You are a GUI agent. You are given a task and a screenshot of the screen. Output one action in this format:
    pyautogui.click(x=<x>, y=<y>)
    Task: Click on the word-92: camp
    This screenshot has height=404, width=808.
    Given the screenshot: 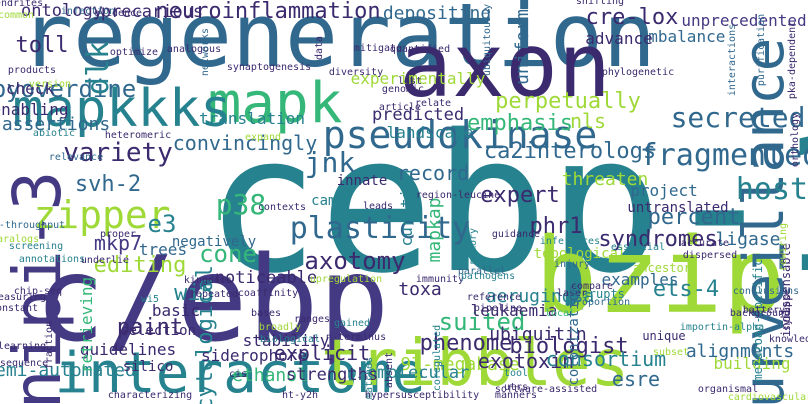 What is the action you would take?
    pyautogui.click(x=328, y=201)
    